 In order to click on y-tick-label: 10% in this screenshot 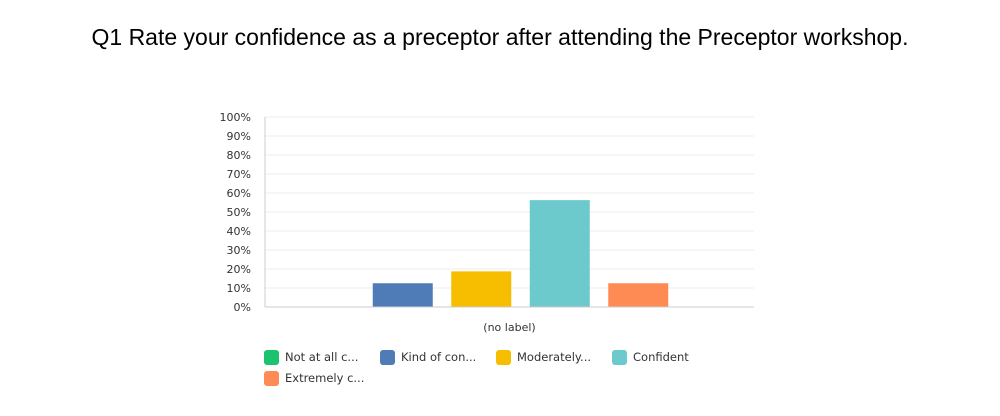, I will do `click(239, 288)`.